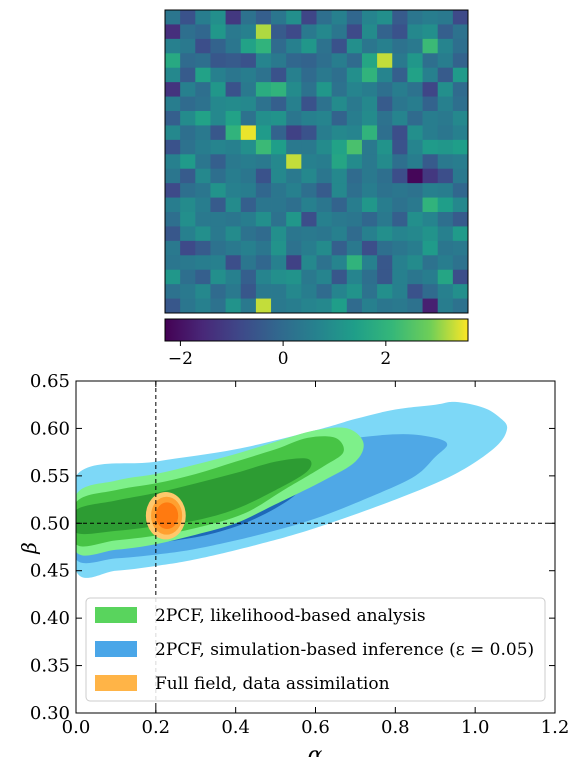 This screenshot has width=573, height=757. What do you see at coordinates (116, 649) in the screenshot?
I see `legend-swatch-simulation` at bounding box center [116, 649].